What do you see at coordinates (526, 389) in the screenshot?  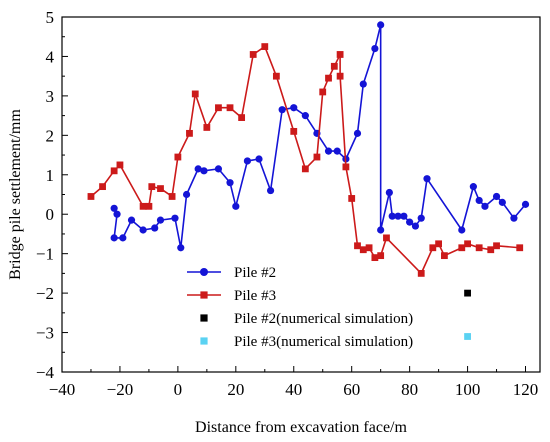 I see `x-tick-label: 120` at bounding box center [526, 389].